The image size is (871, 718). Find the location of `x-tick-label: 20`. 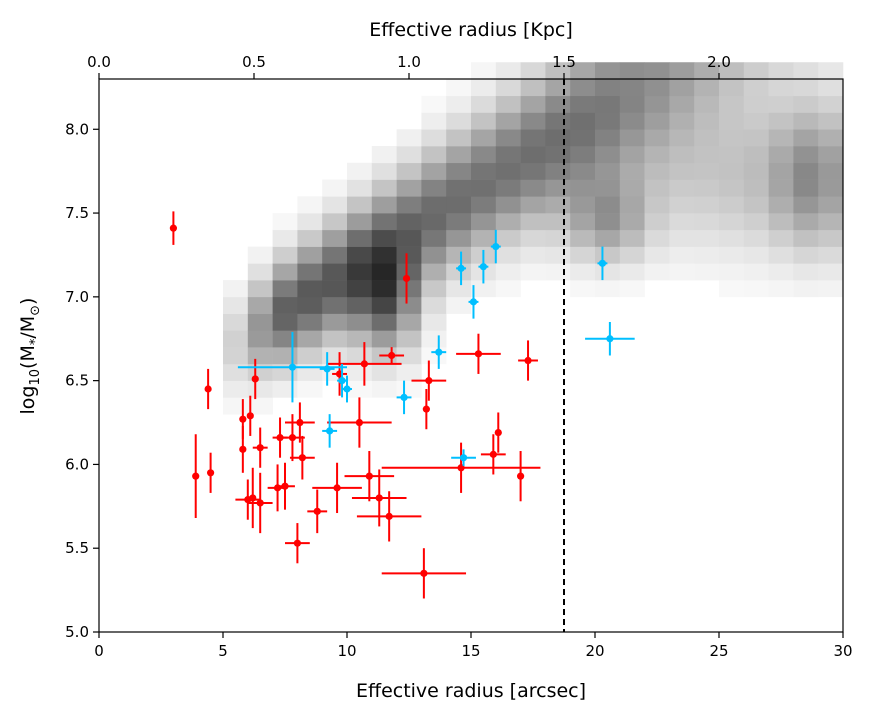

x-tick-label: 20 is located at coordinates (594, 651).